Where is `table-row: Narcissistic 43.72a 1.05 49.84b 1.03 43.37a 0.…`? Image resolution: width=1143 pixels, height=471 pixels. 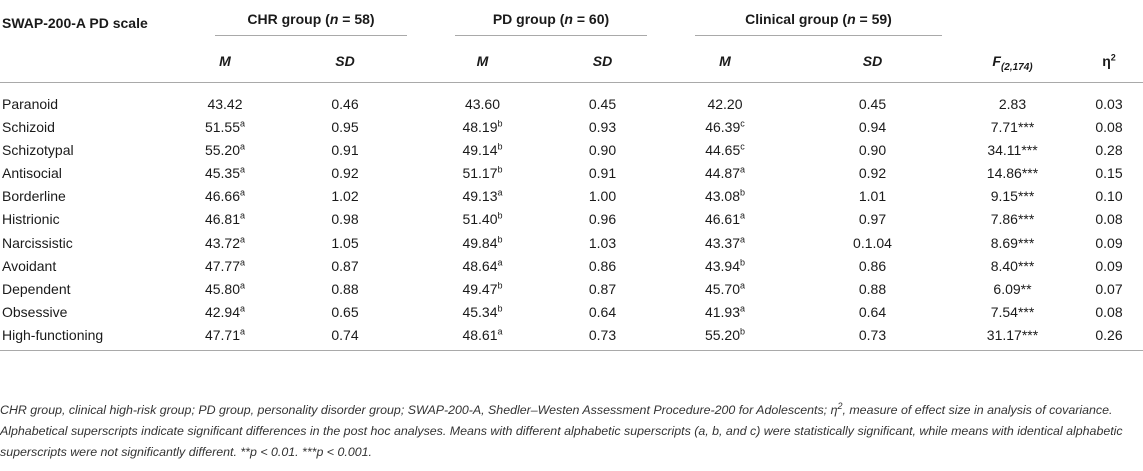 table-row: Narcissistic 43.72a 1.05 49.84b 1.03 43.37a 0.… is located at coordinates (571, 242).